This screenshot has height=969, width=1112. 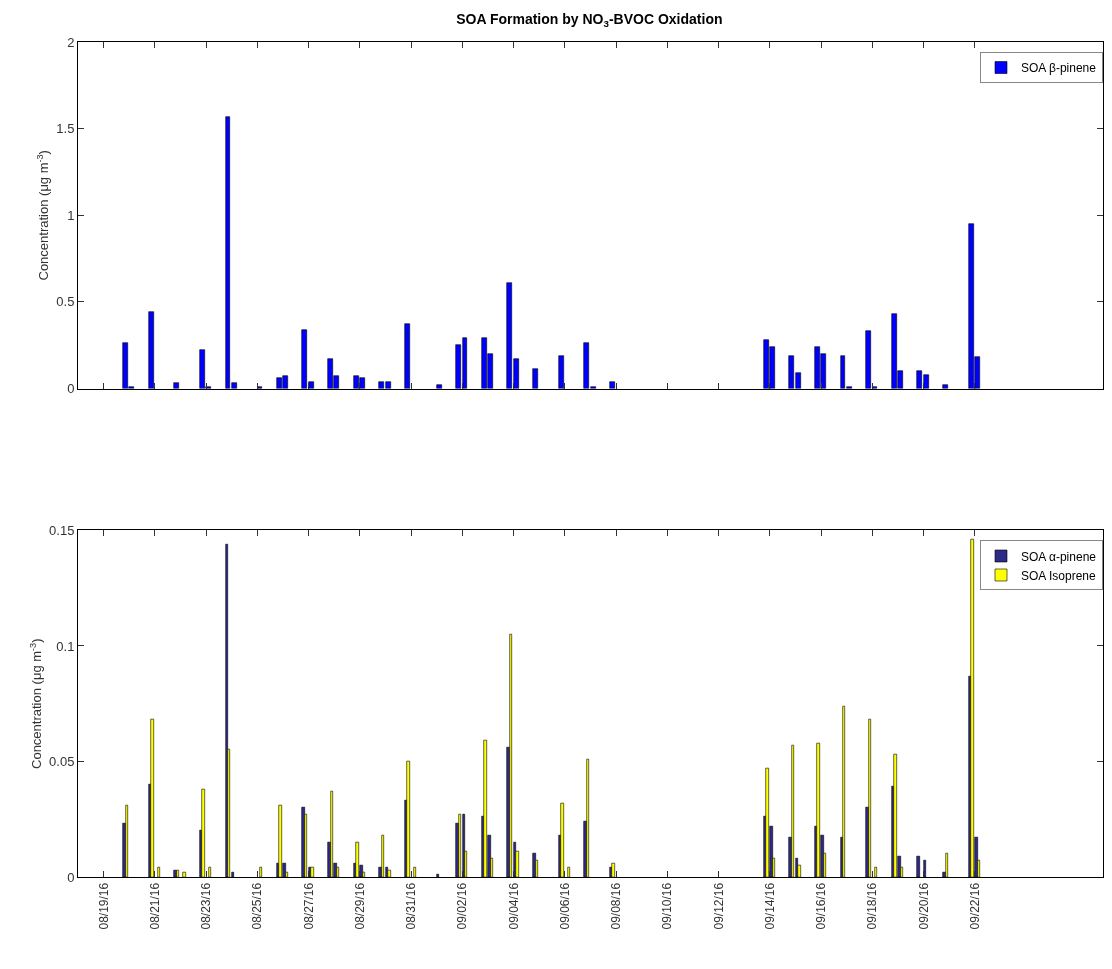 What do you see at coordinates (872, 906) in the screenshot?
I see `x-tick-label: 09/18/16` at bounding box center [872, 906].